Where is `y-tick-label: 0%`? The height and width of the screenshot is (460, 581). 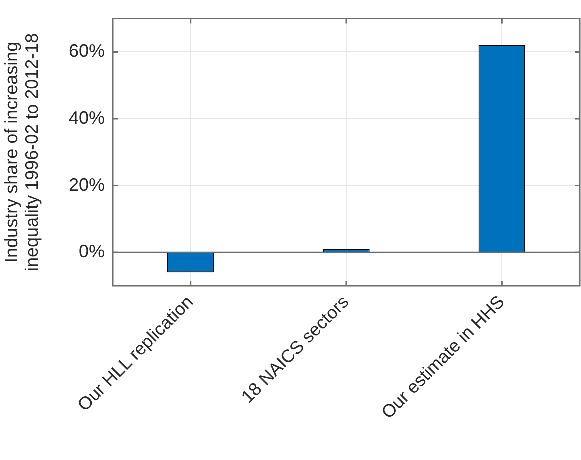
y-tick-label: 0% is located at coordinates (91, 252).